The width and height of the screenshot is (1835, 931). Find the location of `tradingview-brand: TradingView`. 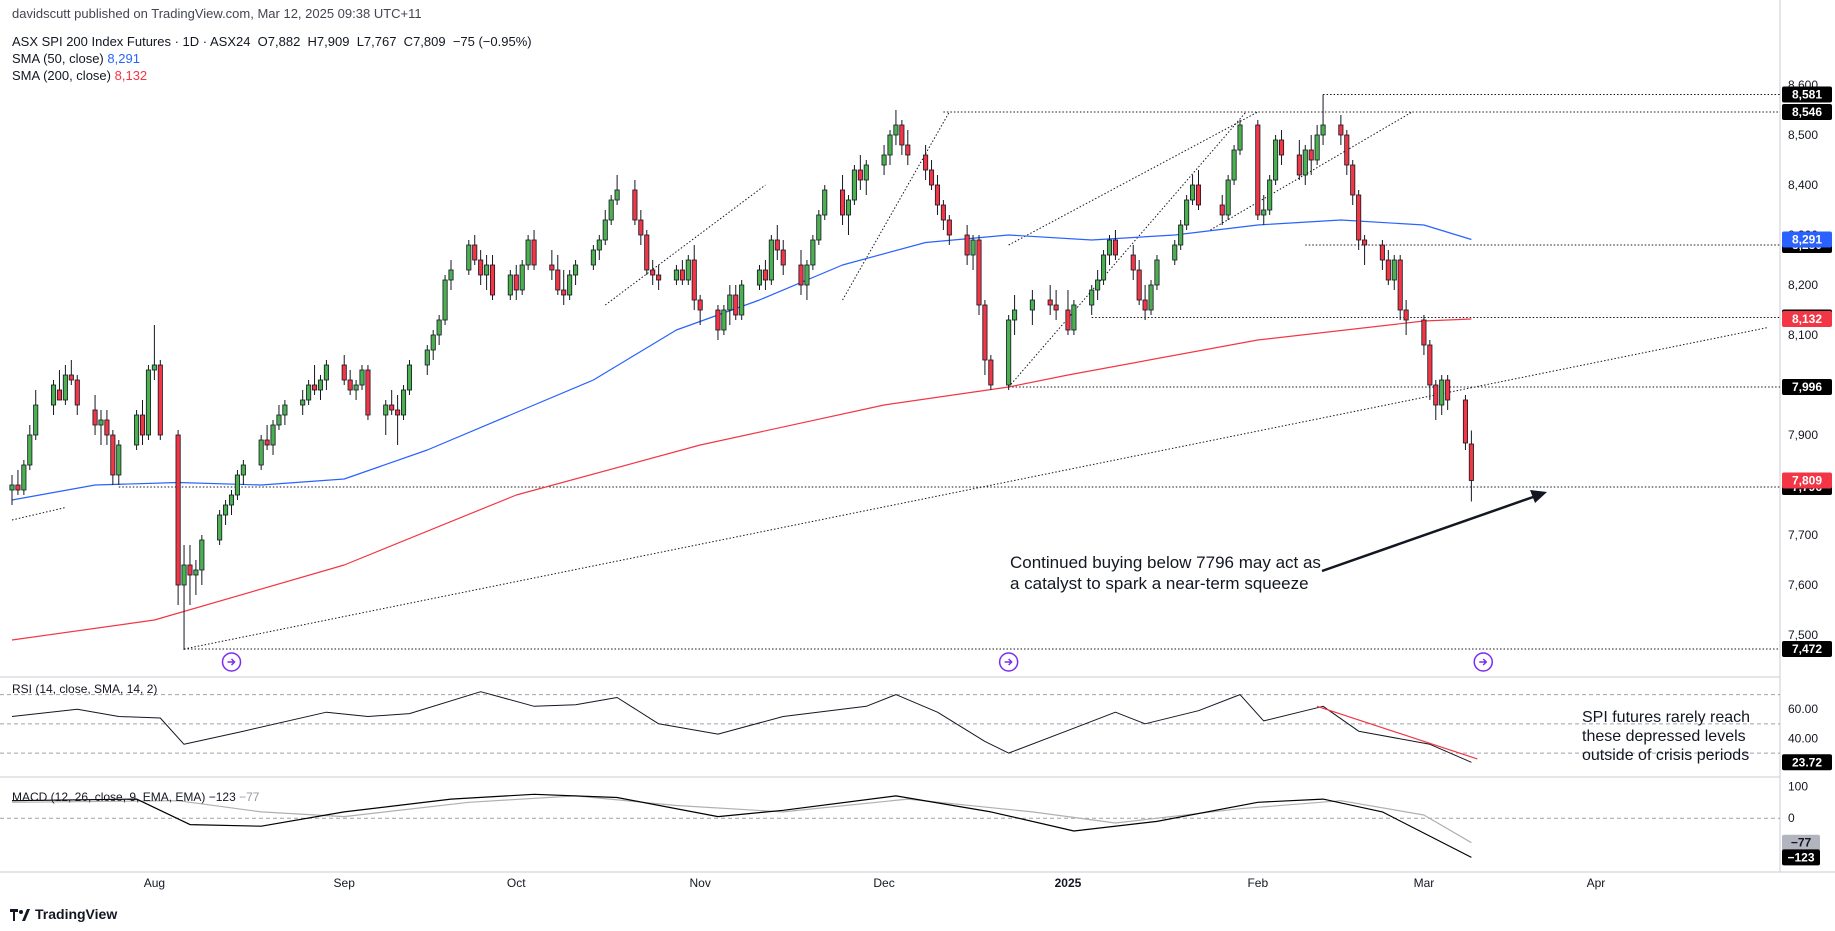

tradingview-brand: TradingView is located at coordinates (63, 914).